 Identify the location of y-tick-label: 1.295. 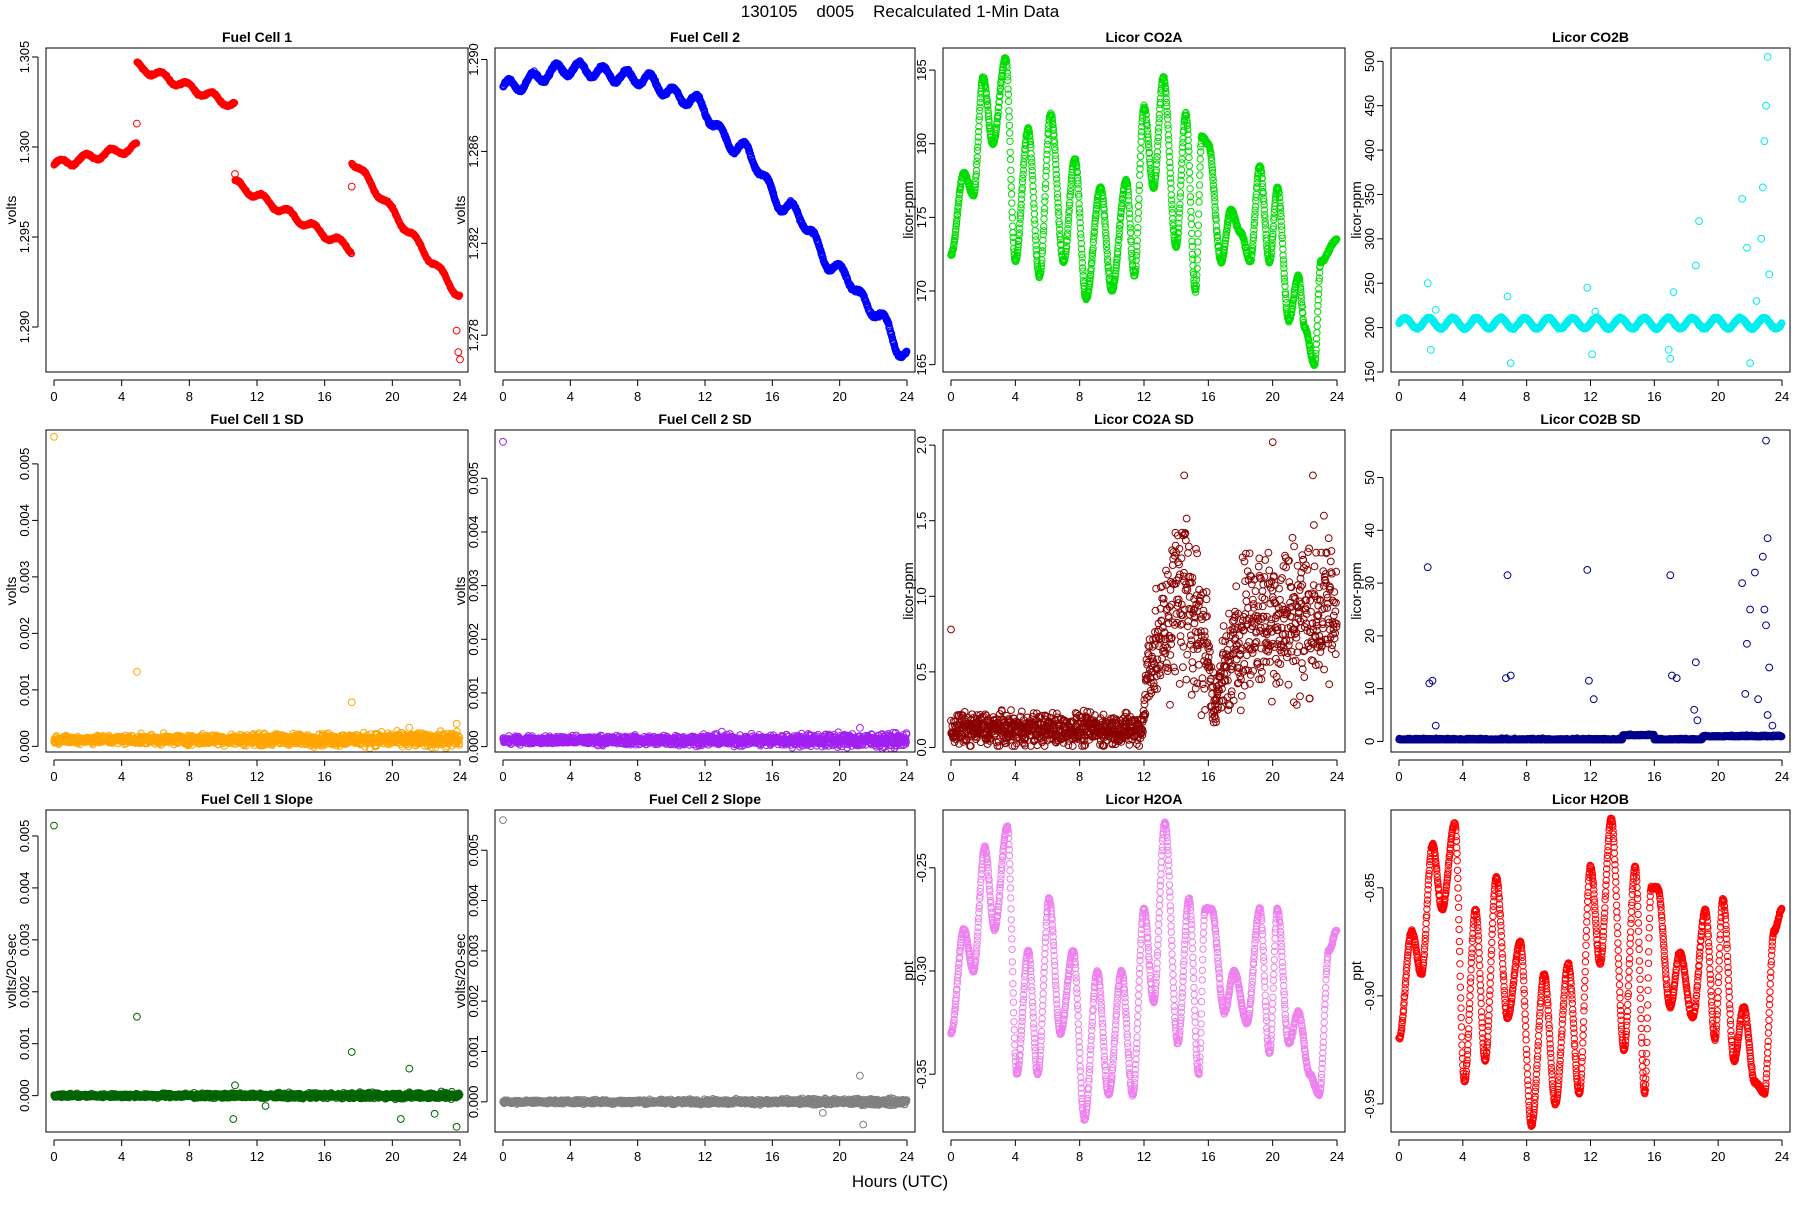
(24, 237).